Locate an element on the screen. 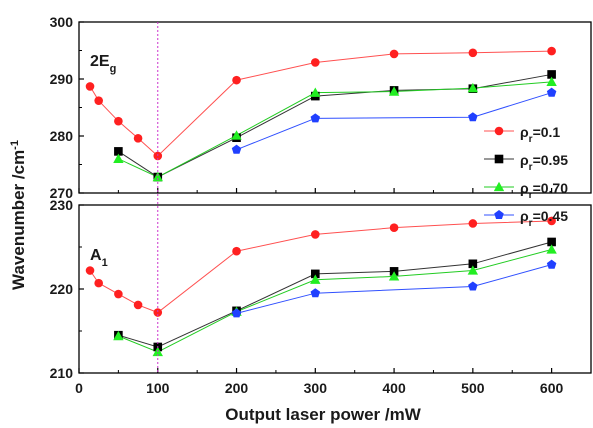 This screenshot has width=593, height=428. x-tick-label: 600 is located at coordinates (552, 388).